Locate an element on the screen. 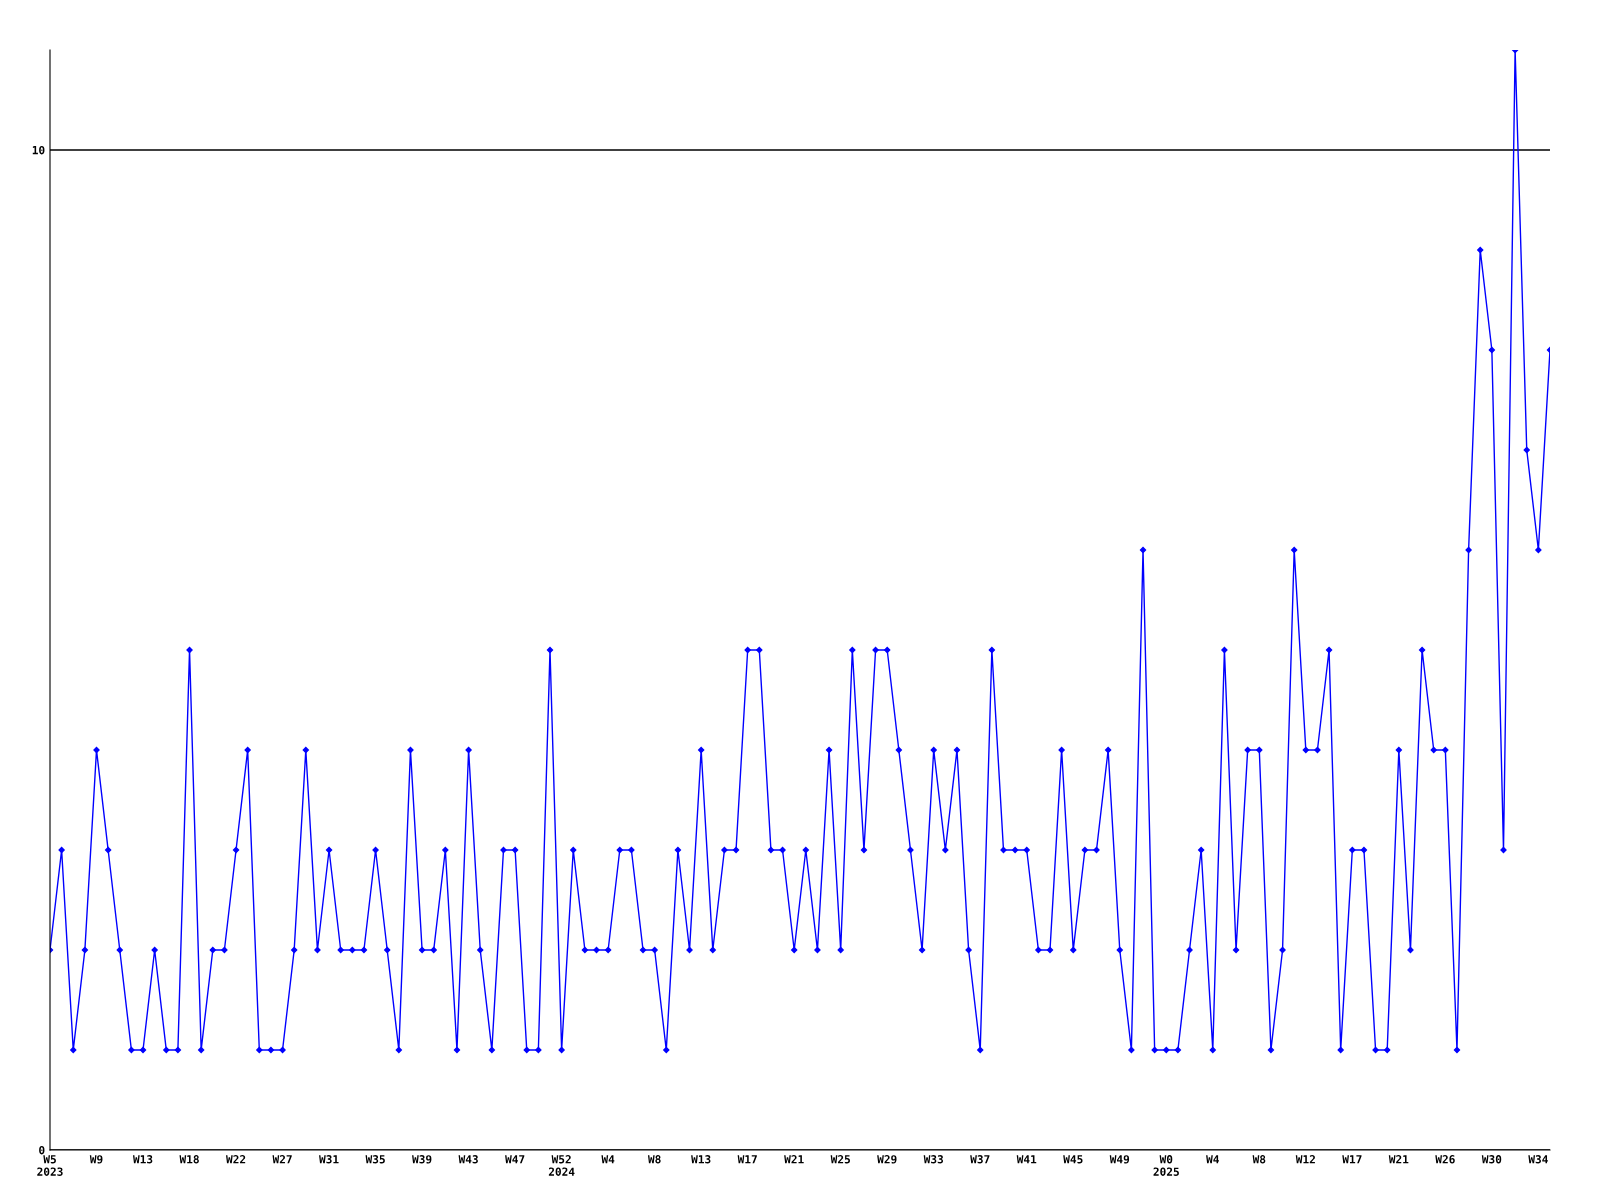 The width and height of the screenshot is (1600, 1200). x-tick-label: W18 is located at coordinates (189, 1159).